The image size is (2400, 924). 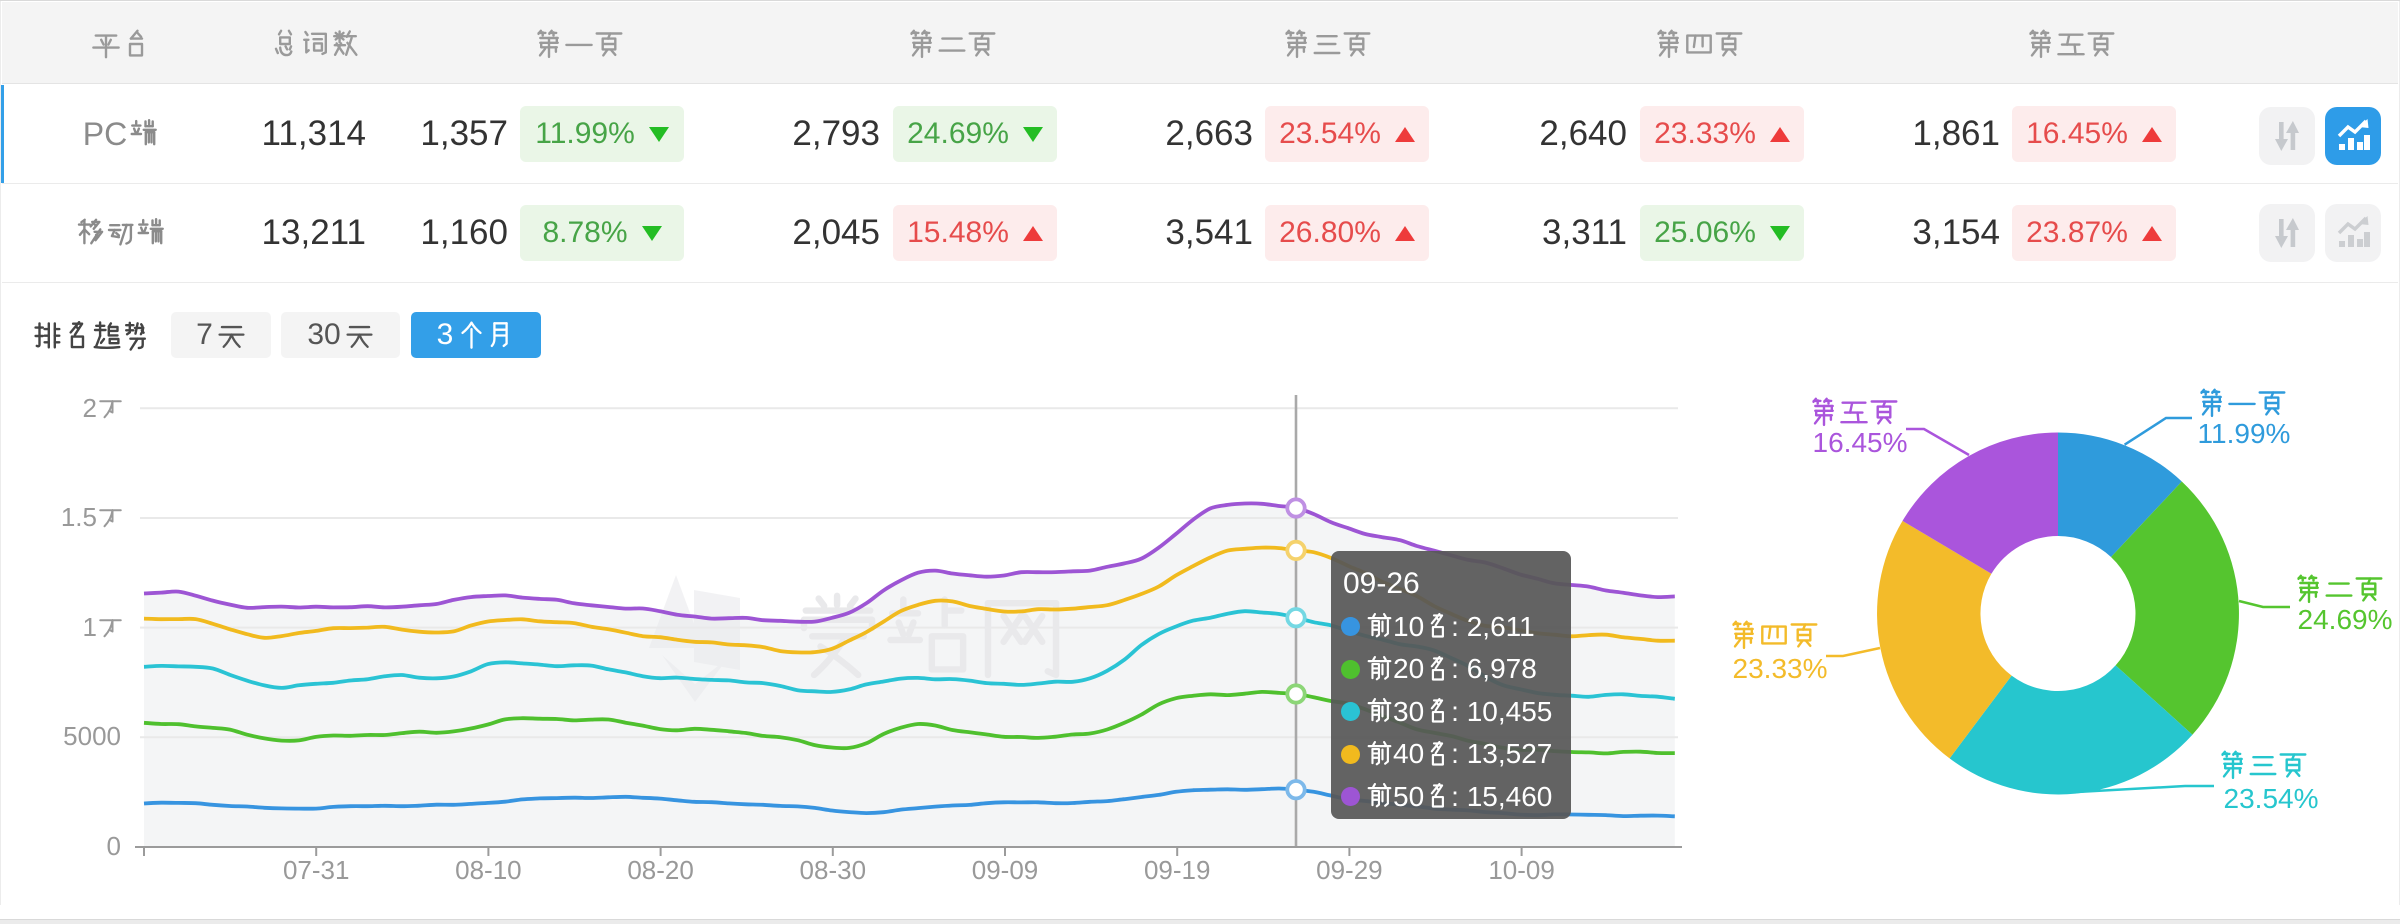 What do you see at coordinates (90, 408) in the screenshot?
I see `svg-text: 2` at bounding box center [90, 408].